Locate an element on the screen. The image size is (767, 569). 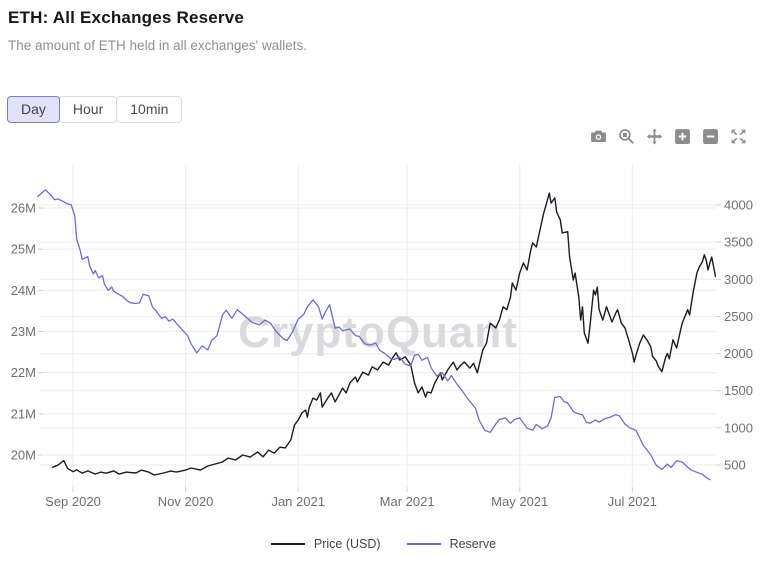
tab-10min: 10min is located at coordinates (149, 109).